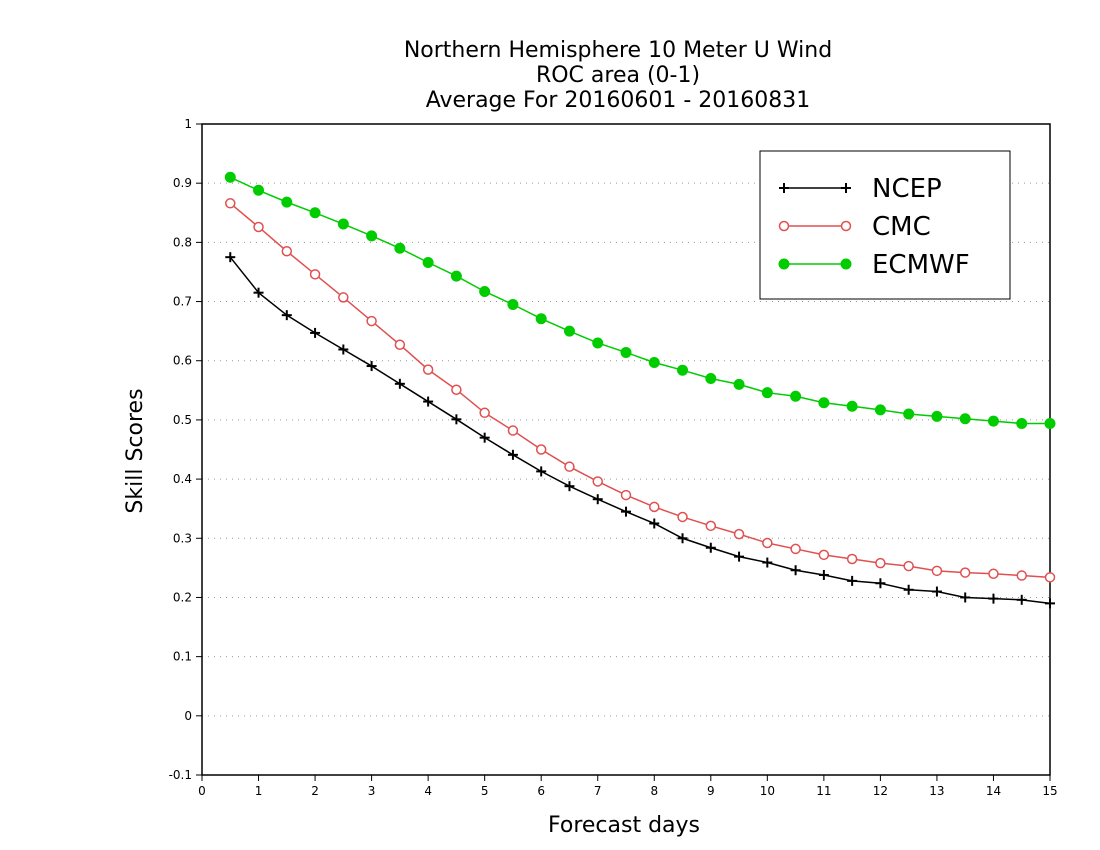  Describe the element at coordinates (618, 100) in the screenshot. I see `title-line-3: Average For 20160601 - 20160831` at that location.